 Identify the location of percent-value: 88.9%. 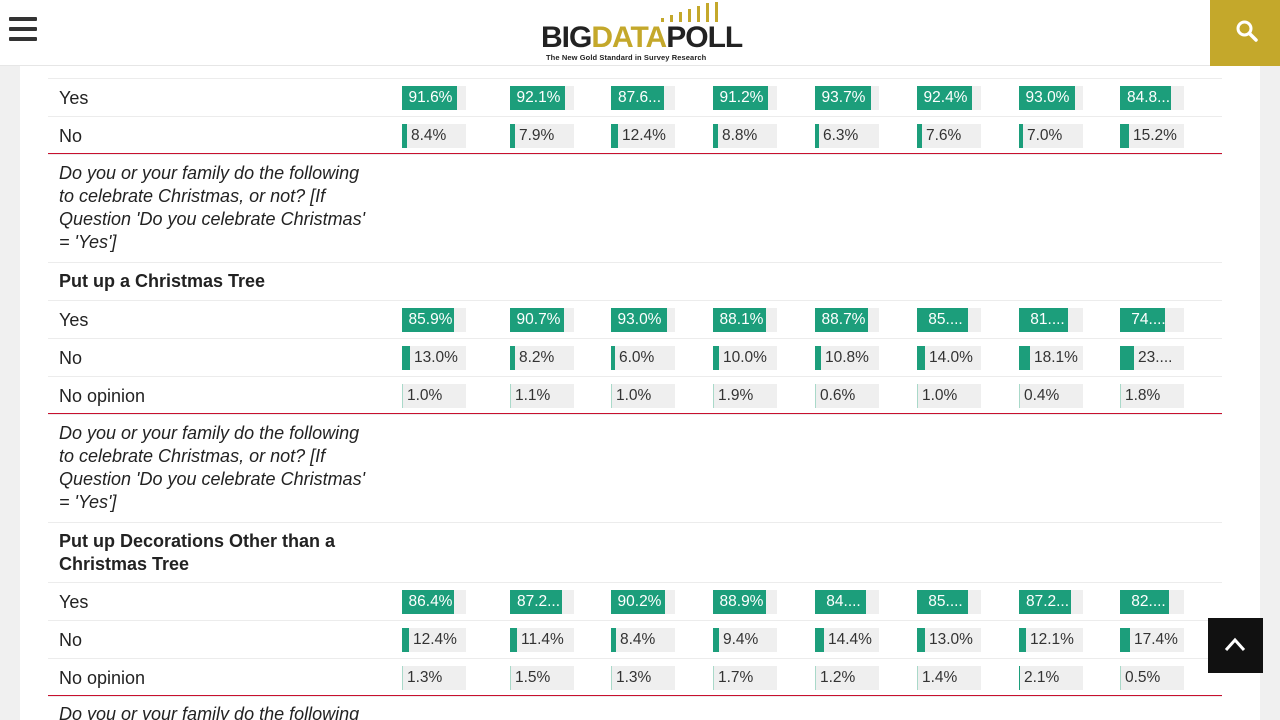
(741, 601).